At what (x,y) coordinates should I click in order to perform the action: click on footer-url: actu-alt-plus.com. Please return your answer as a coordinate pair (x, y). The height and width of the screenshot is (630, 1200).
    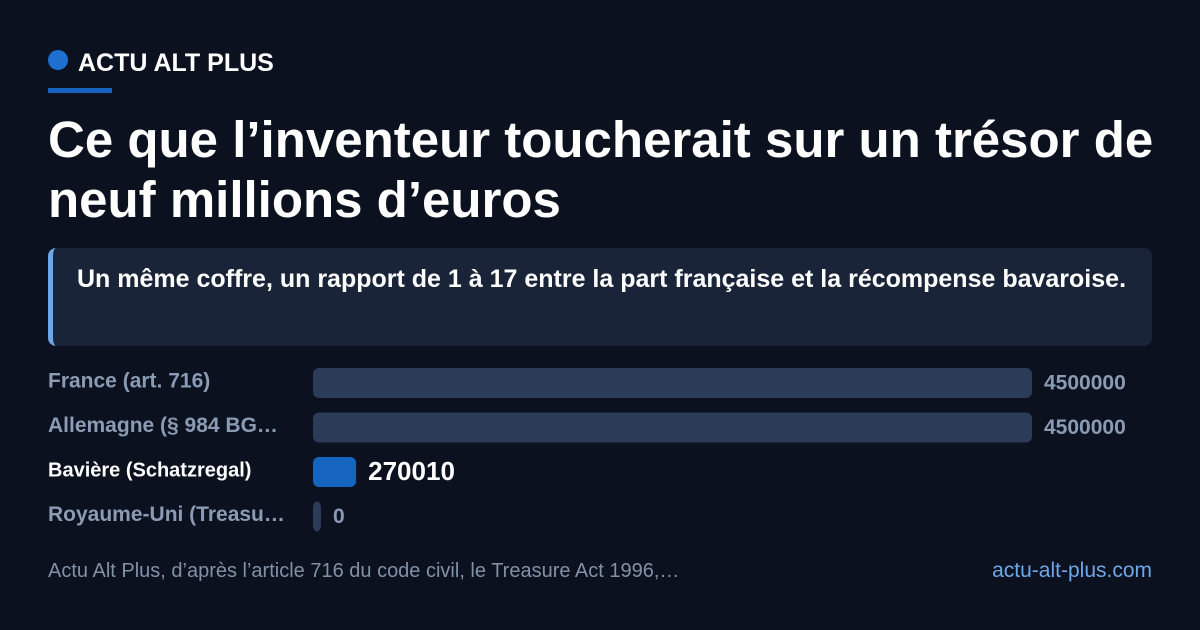
    Looking at the image, I should click on (1072, 570).